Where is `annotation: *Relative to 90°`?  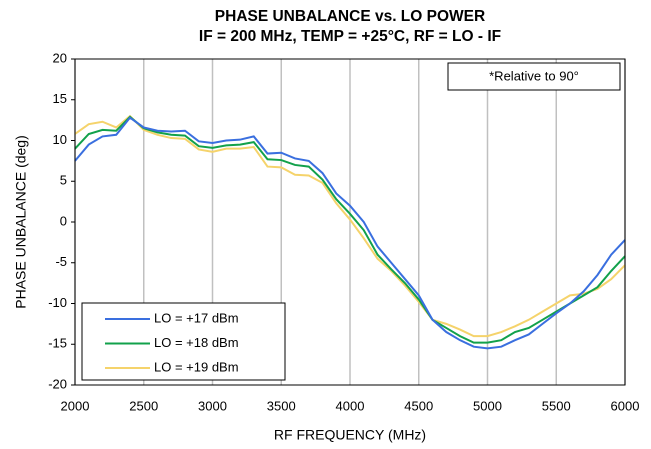 annotation: *Relative to 90° is located at coordinates (534, 75).